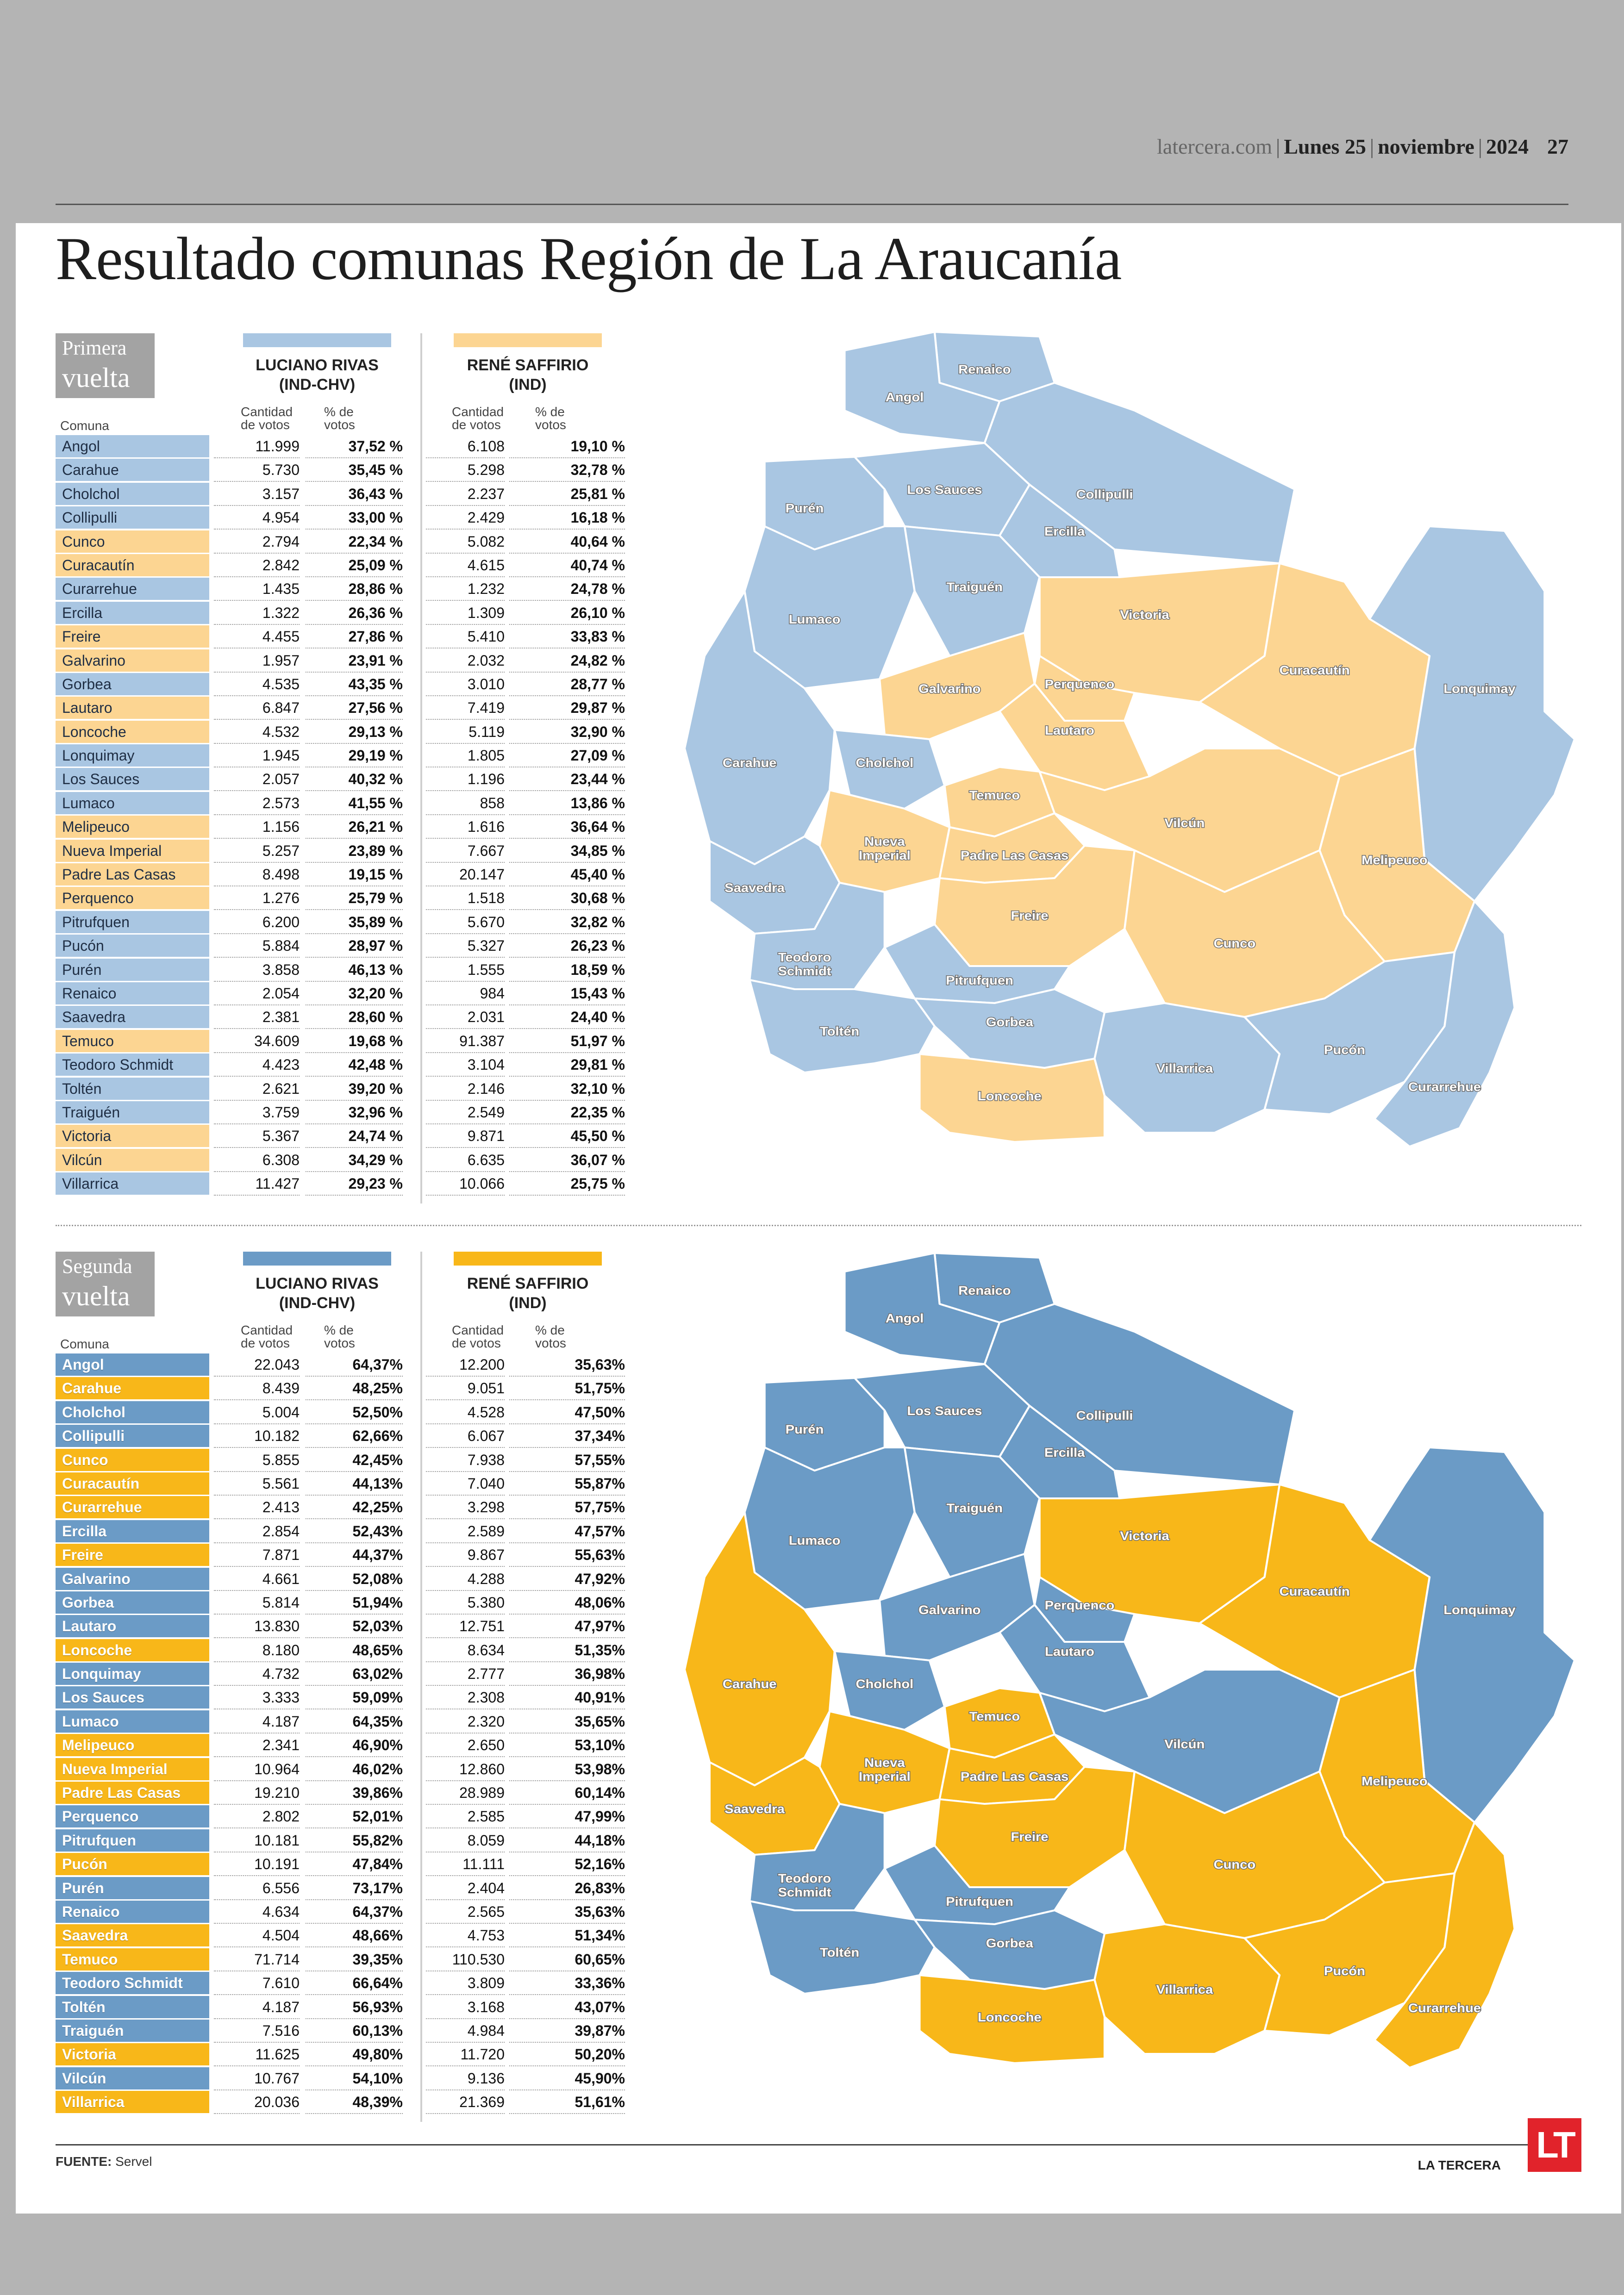  Describe the element at coordinates (257, 1508) in the screenshot. I see `rivas-votes: 2.413` at that location.